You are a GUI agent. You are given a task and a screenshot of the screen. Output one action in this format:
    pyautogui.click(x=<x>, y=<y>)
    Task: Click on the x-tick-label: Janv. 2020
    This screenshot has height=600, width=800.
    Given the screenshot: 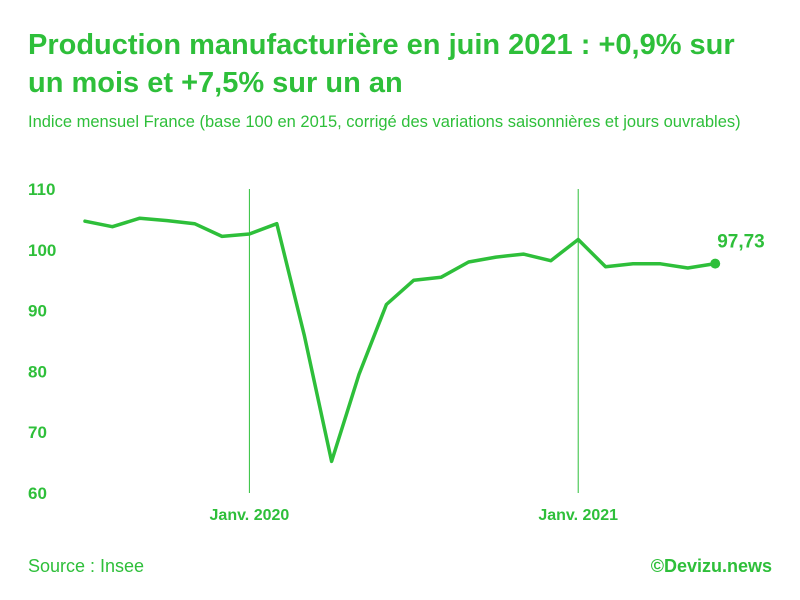 What is the action you would take?
    pyautogui.click(x=250, y=515)
    